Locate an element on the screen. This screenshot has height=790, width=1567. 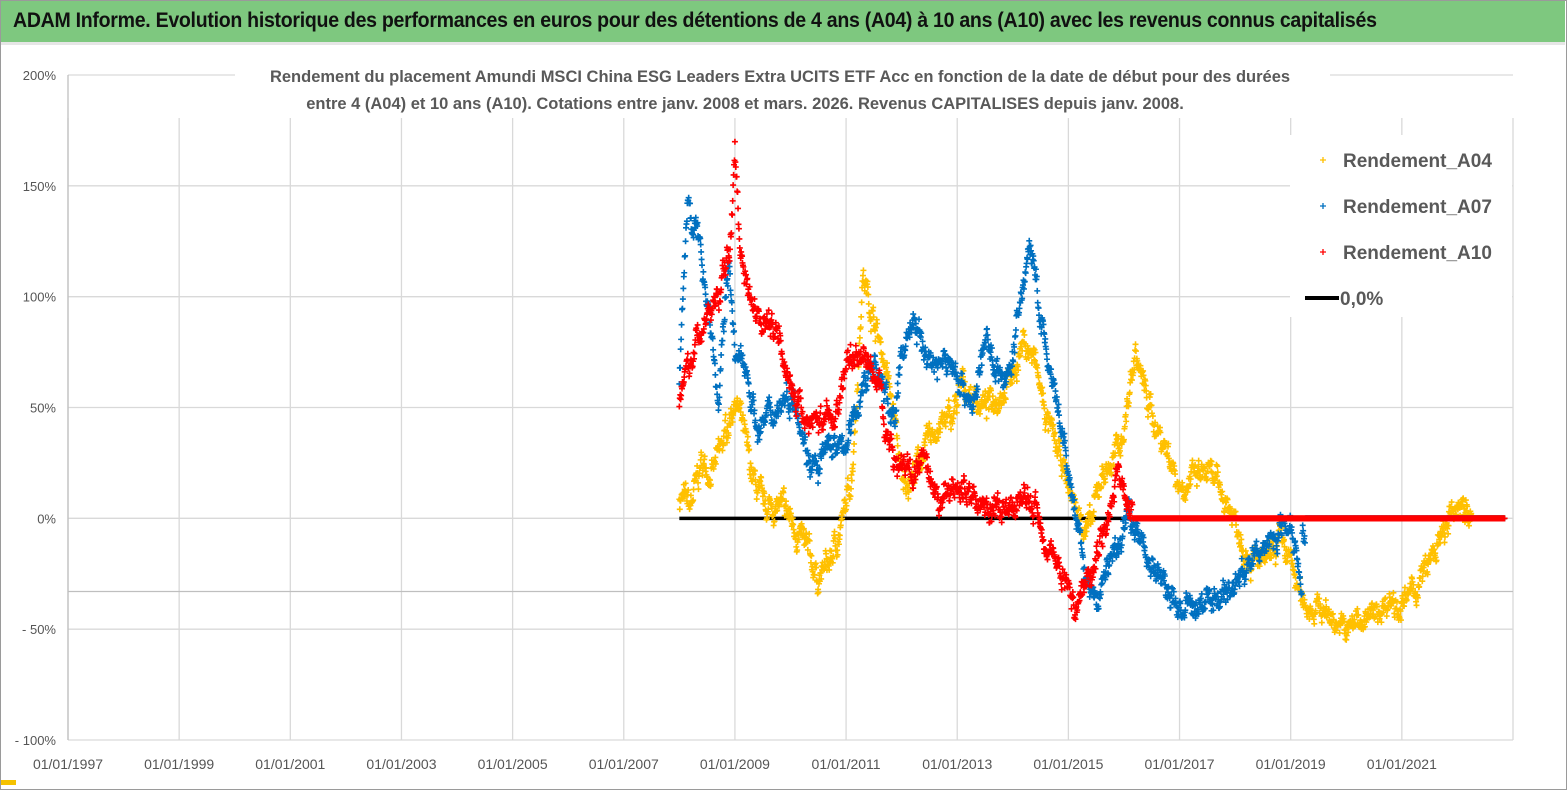
x-tick-label: 01/01/2015 is located at coordinates (1068, 764).